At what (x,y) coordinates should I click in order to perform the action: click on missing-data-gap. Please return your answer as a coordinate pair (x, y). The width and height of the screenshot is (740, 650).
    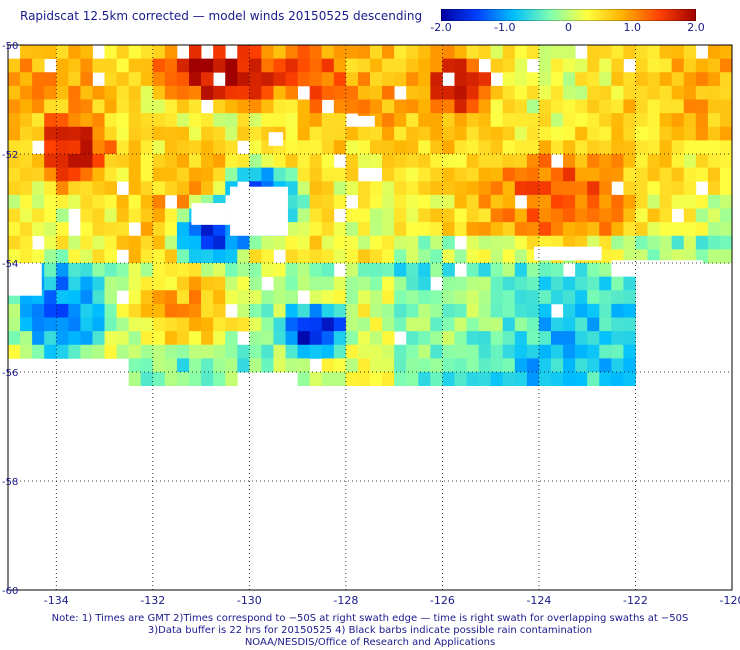
    Looking at the image, I should click on (211, 214).